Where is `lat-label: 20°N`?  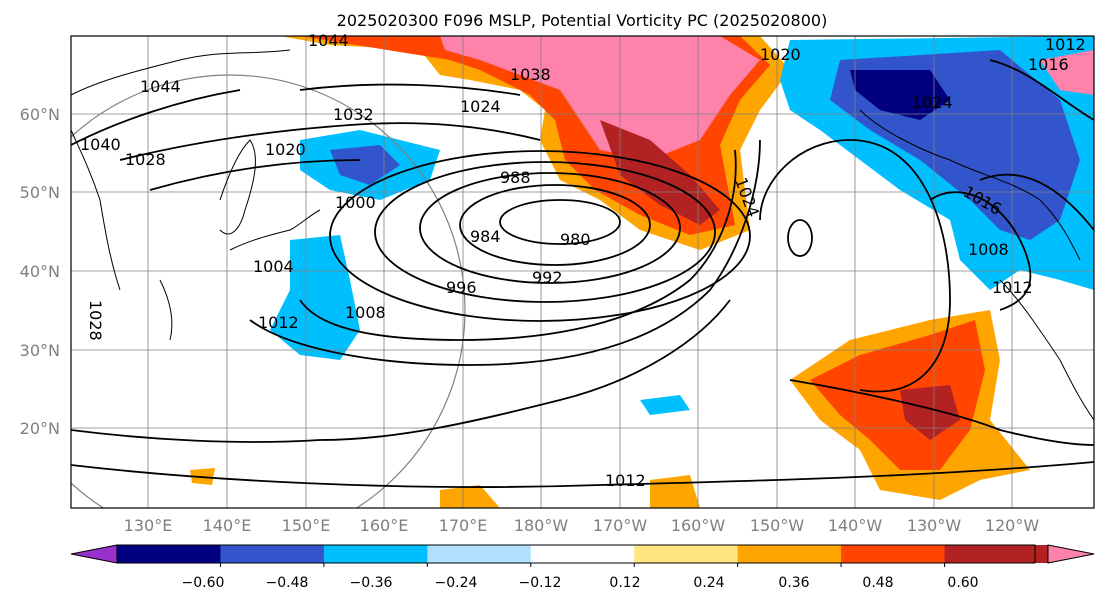
lat-label: 20°N is located at coordinates (40, 428).